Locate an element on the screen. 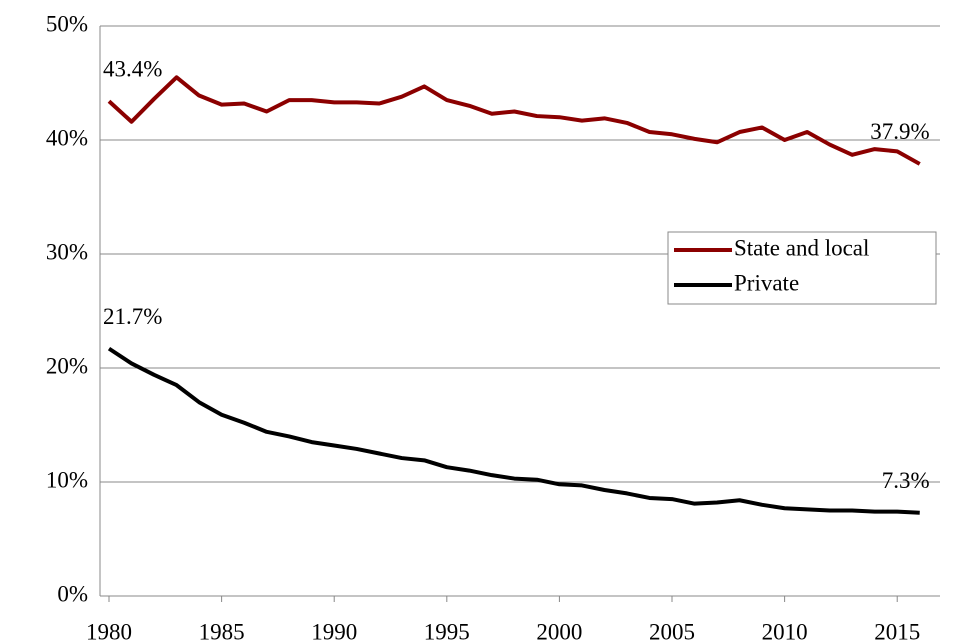 The width and height of the screenshot is (956, 644). legend: State and local Private is located at coordinates (802, 268).